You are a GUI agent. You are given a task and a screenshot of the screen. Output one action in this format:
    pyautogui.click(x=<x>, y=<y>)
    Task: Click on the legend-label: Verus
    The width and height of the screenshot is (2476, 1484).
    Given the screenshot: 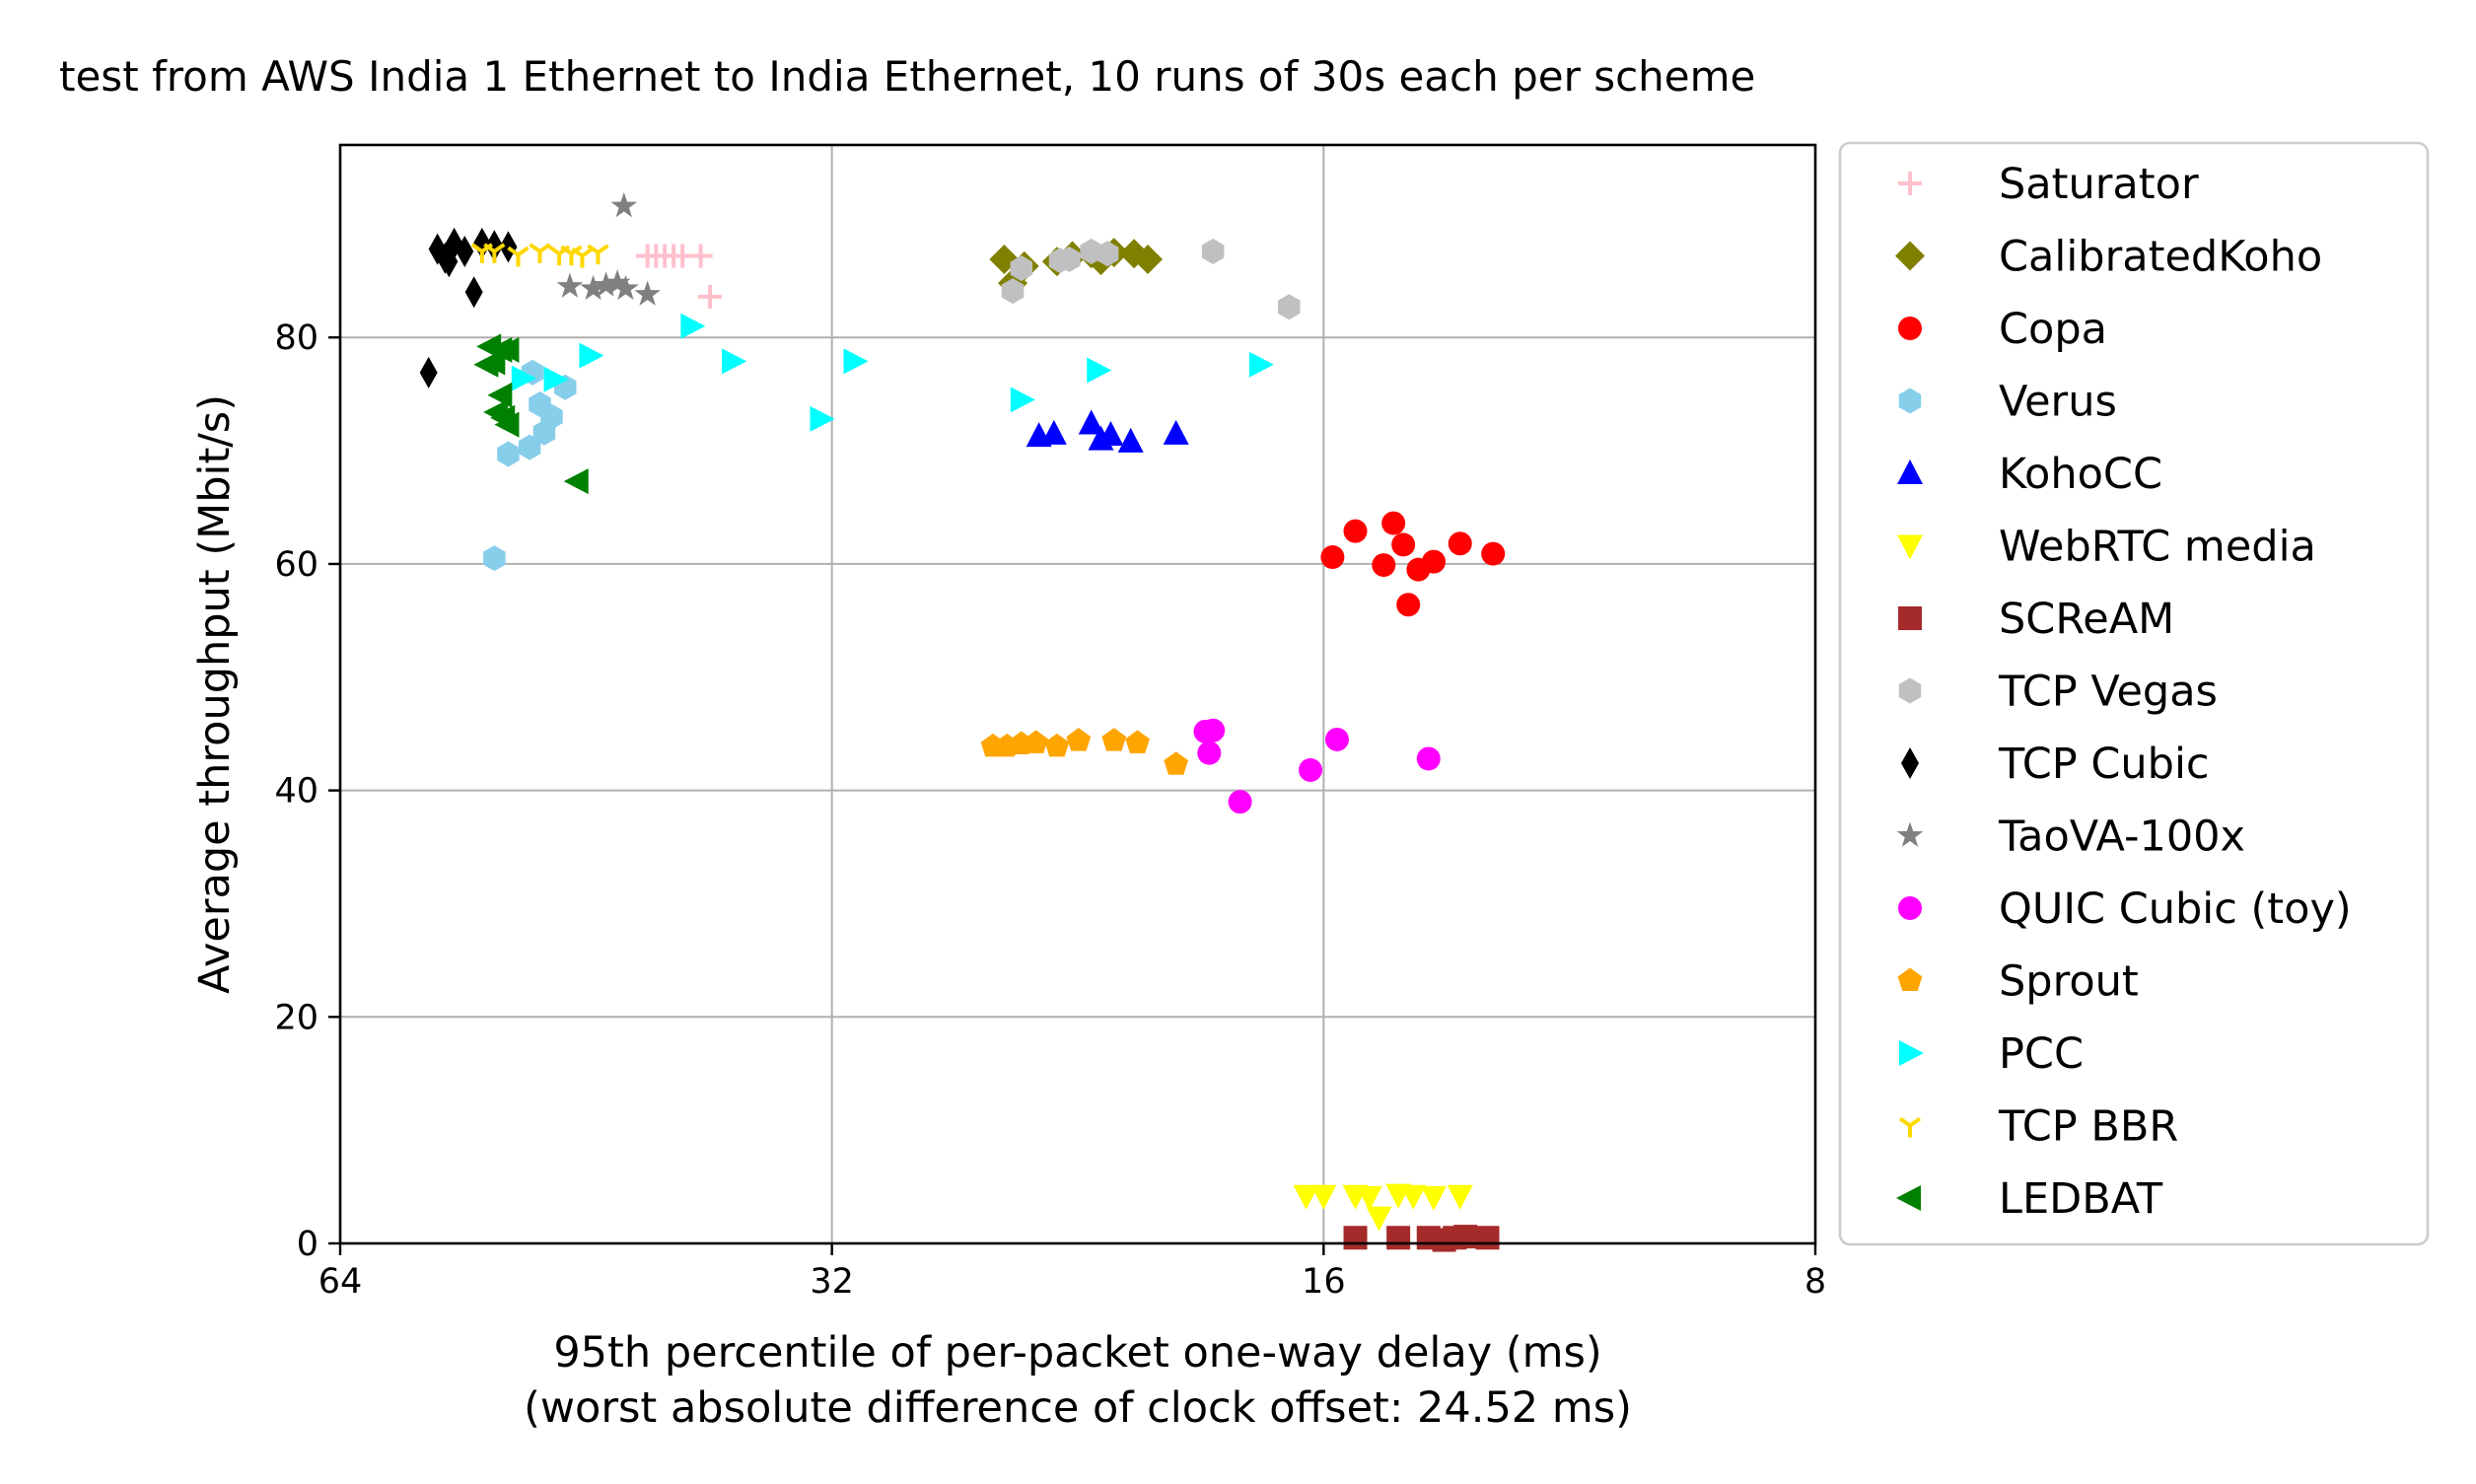 What is the action you would take?
    pyautogui.click(x=2058, y=402)
    